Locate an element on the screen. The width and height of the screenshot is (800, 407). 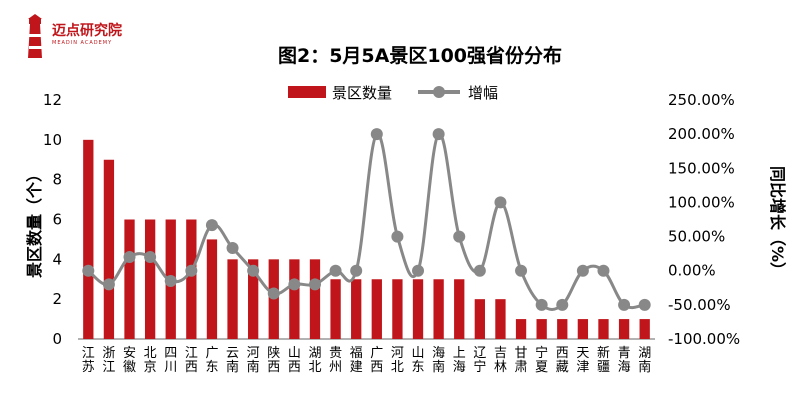
x-tick-label: 安徽 is located at coordinates (129, 360).